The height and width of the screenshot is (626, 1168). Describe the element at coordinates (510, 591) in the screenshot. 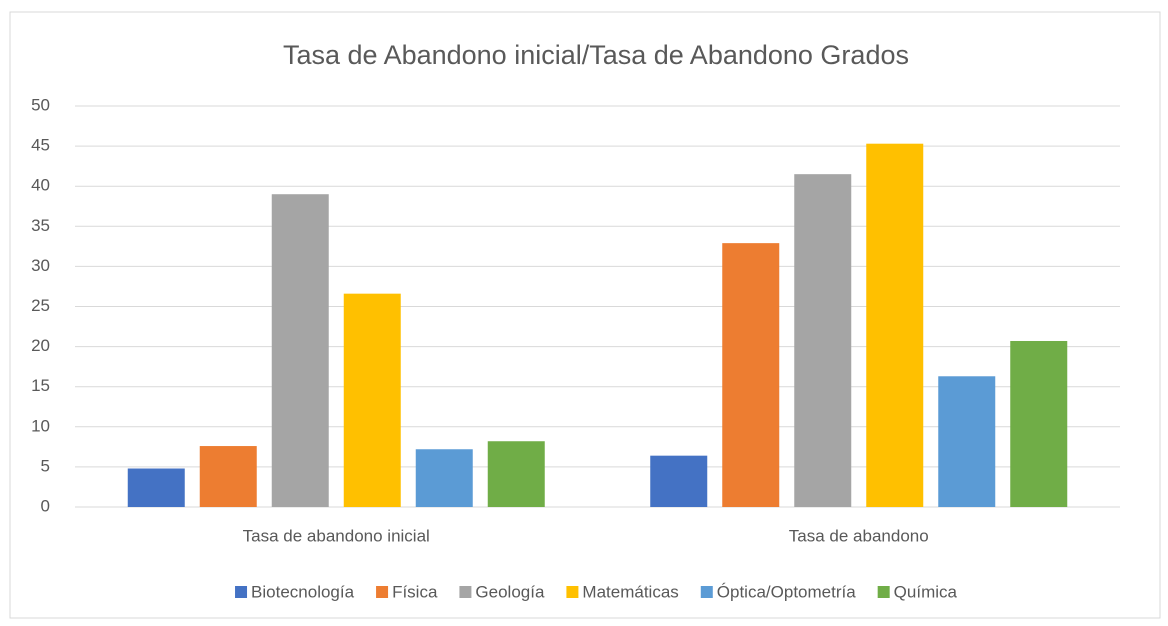

I see `legend-label: Geología` at that location.